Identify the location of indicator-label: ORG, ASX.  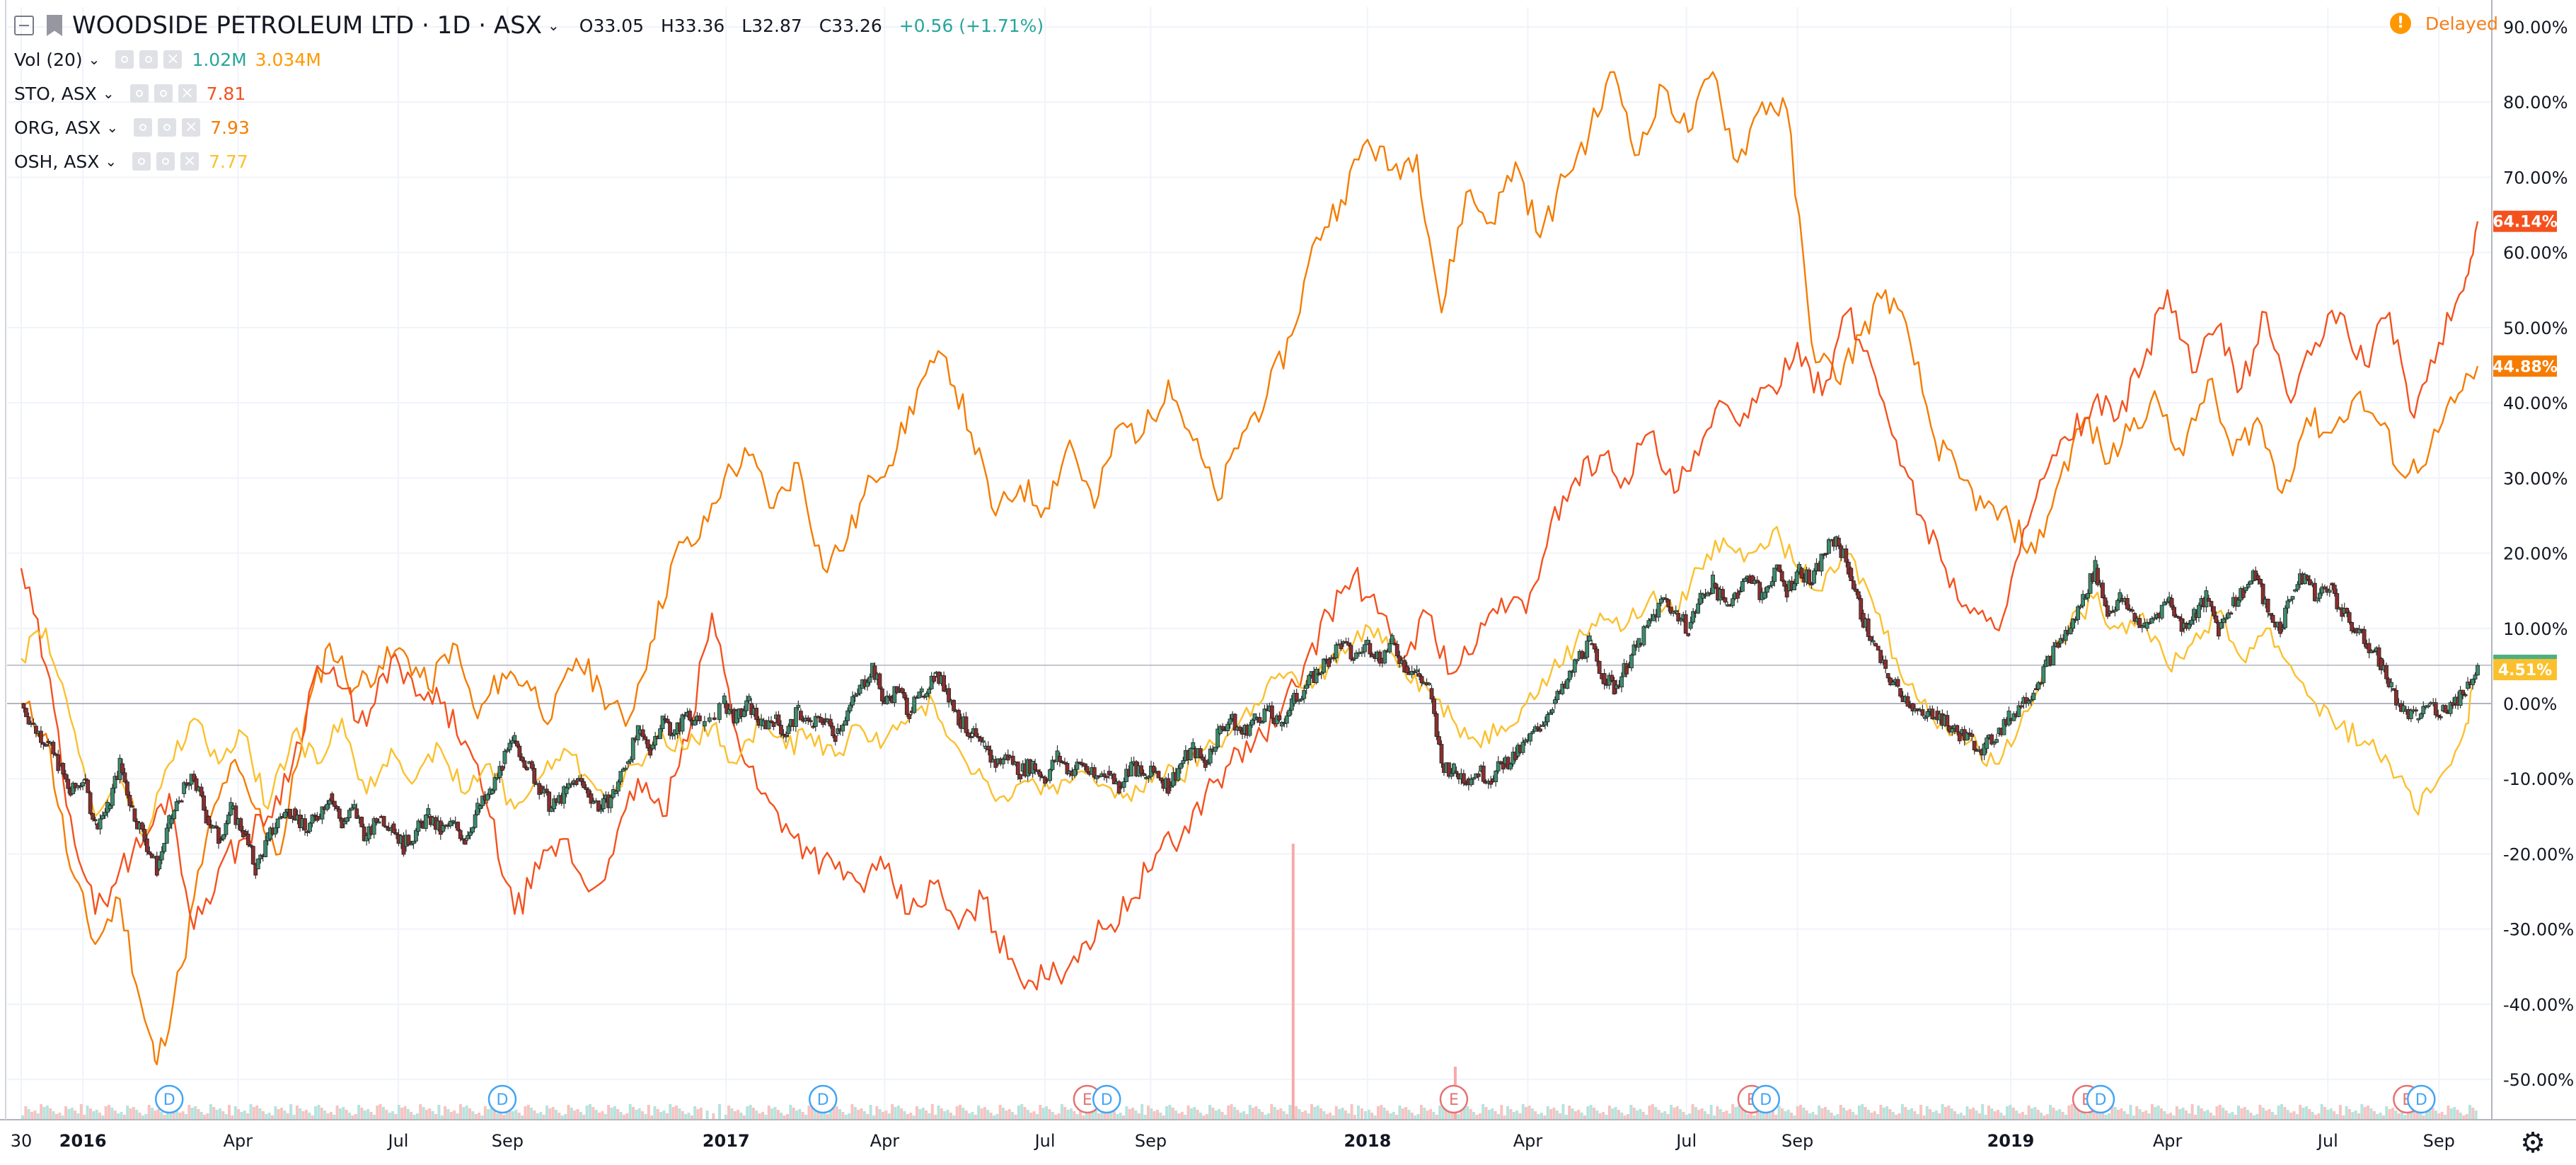
(57, 127).